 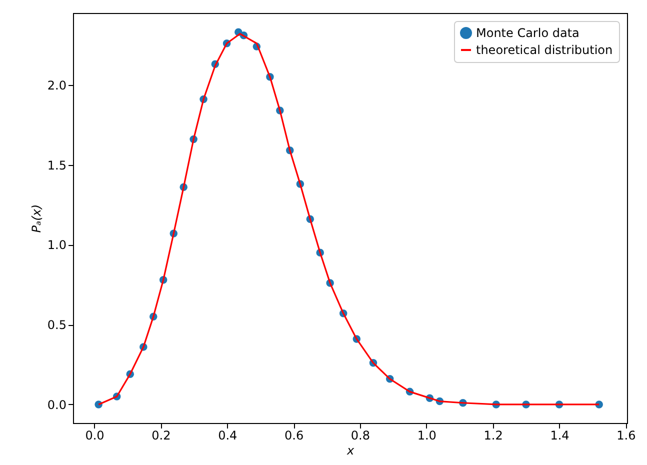 I want to click on x-tick-label: 0.0, so click(x=94, y=435).